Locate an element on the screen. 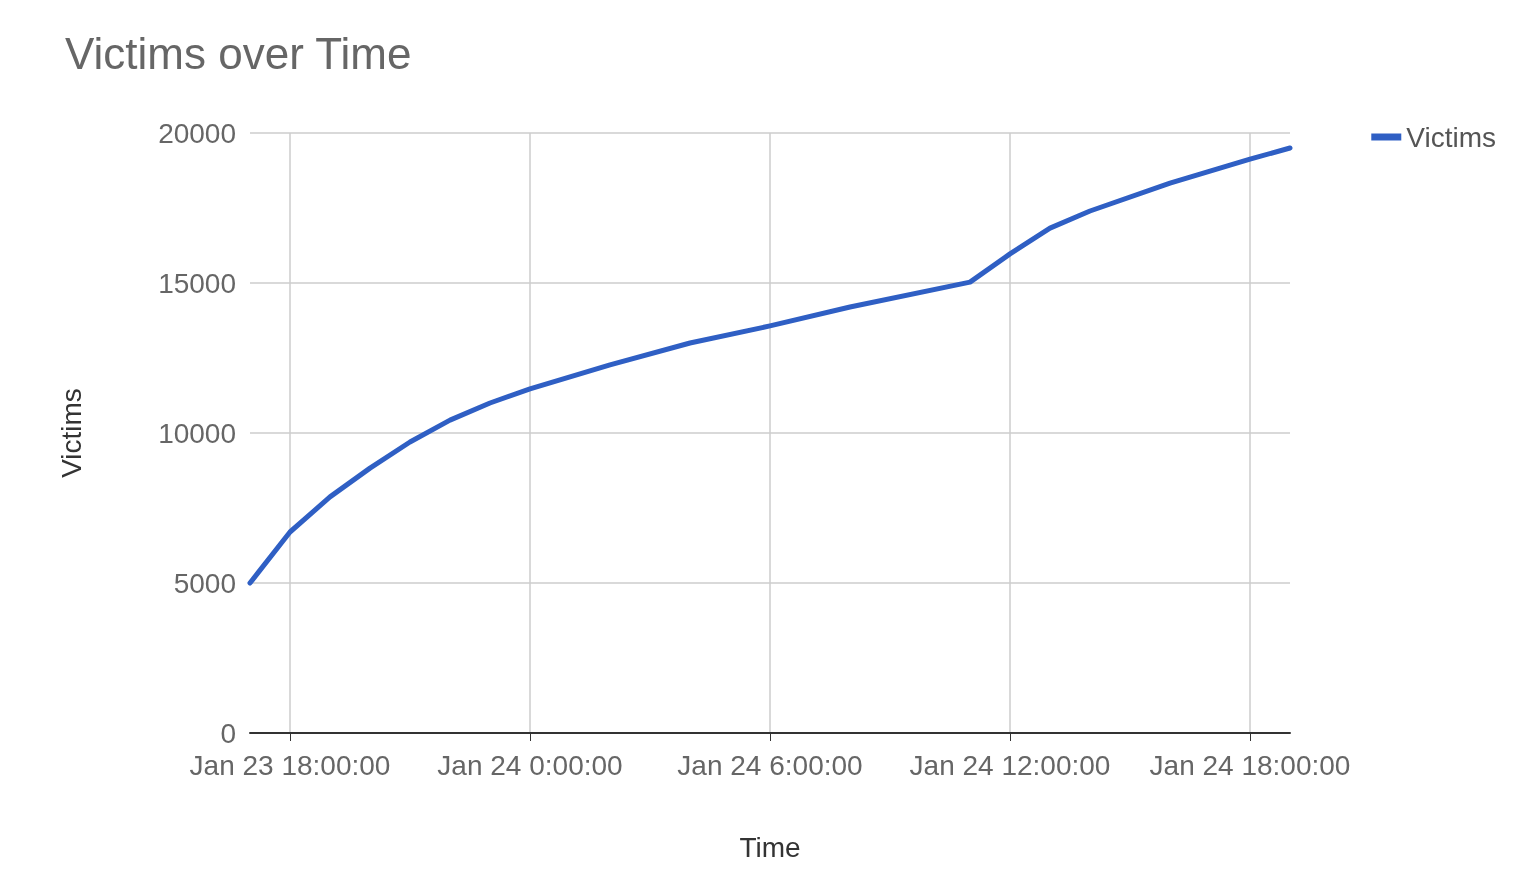  y-tick-label: 5000 is located at coordinates (204, 583).